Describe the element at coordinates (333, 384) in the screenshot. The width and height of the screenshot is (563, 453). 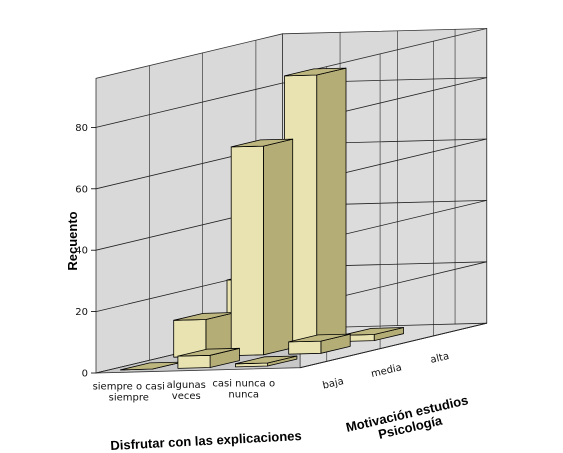
I see `z-category-label-0: baja` at that location.